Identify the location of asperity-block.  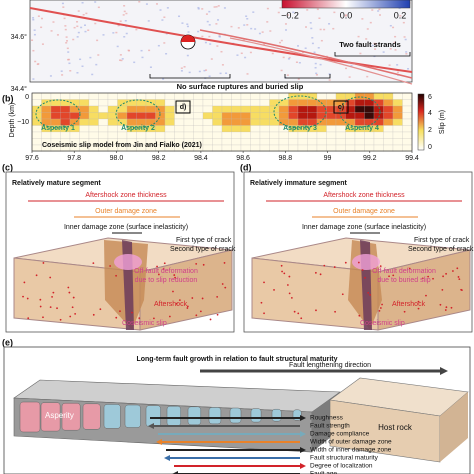
(91, 416).